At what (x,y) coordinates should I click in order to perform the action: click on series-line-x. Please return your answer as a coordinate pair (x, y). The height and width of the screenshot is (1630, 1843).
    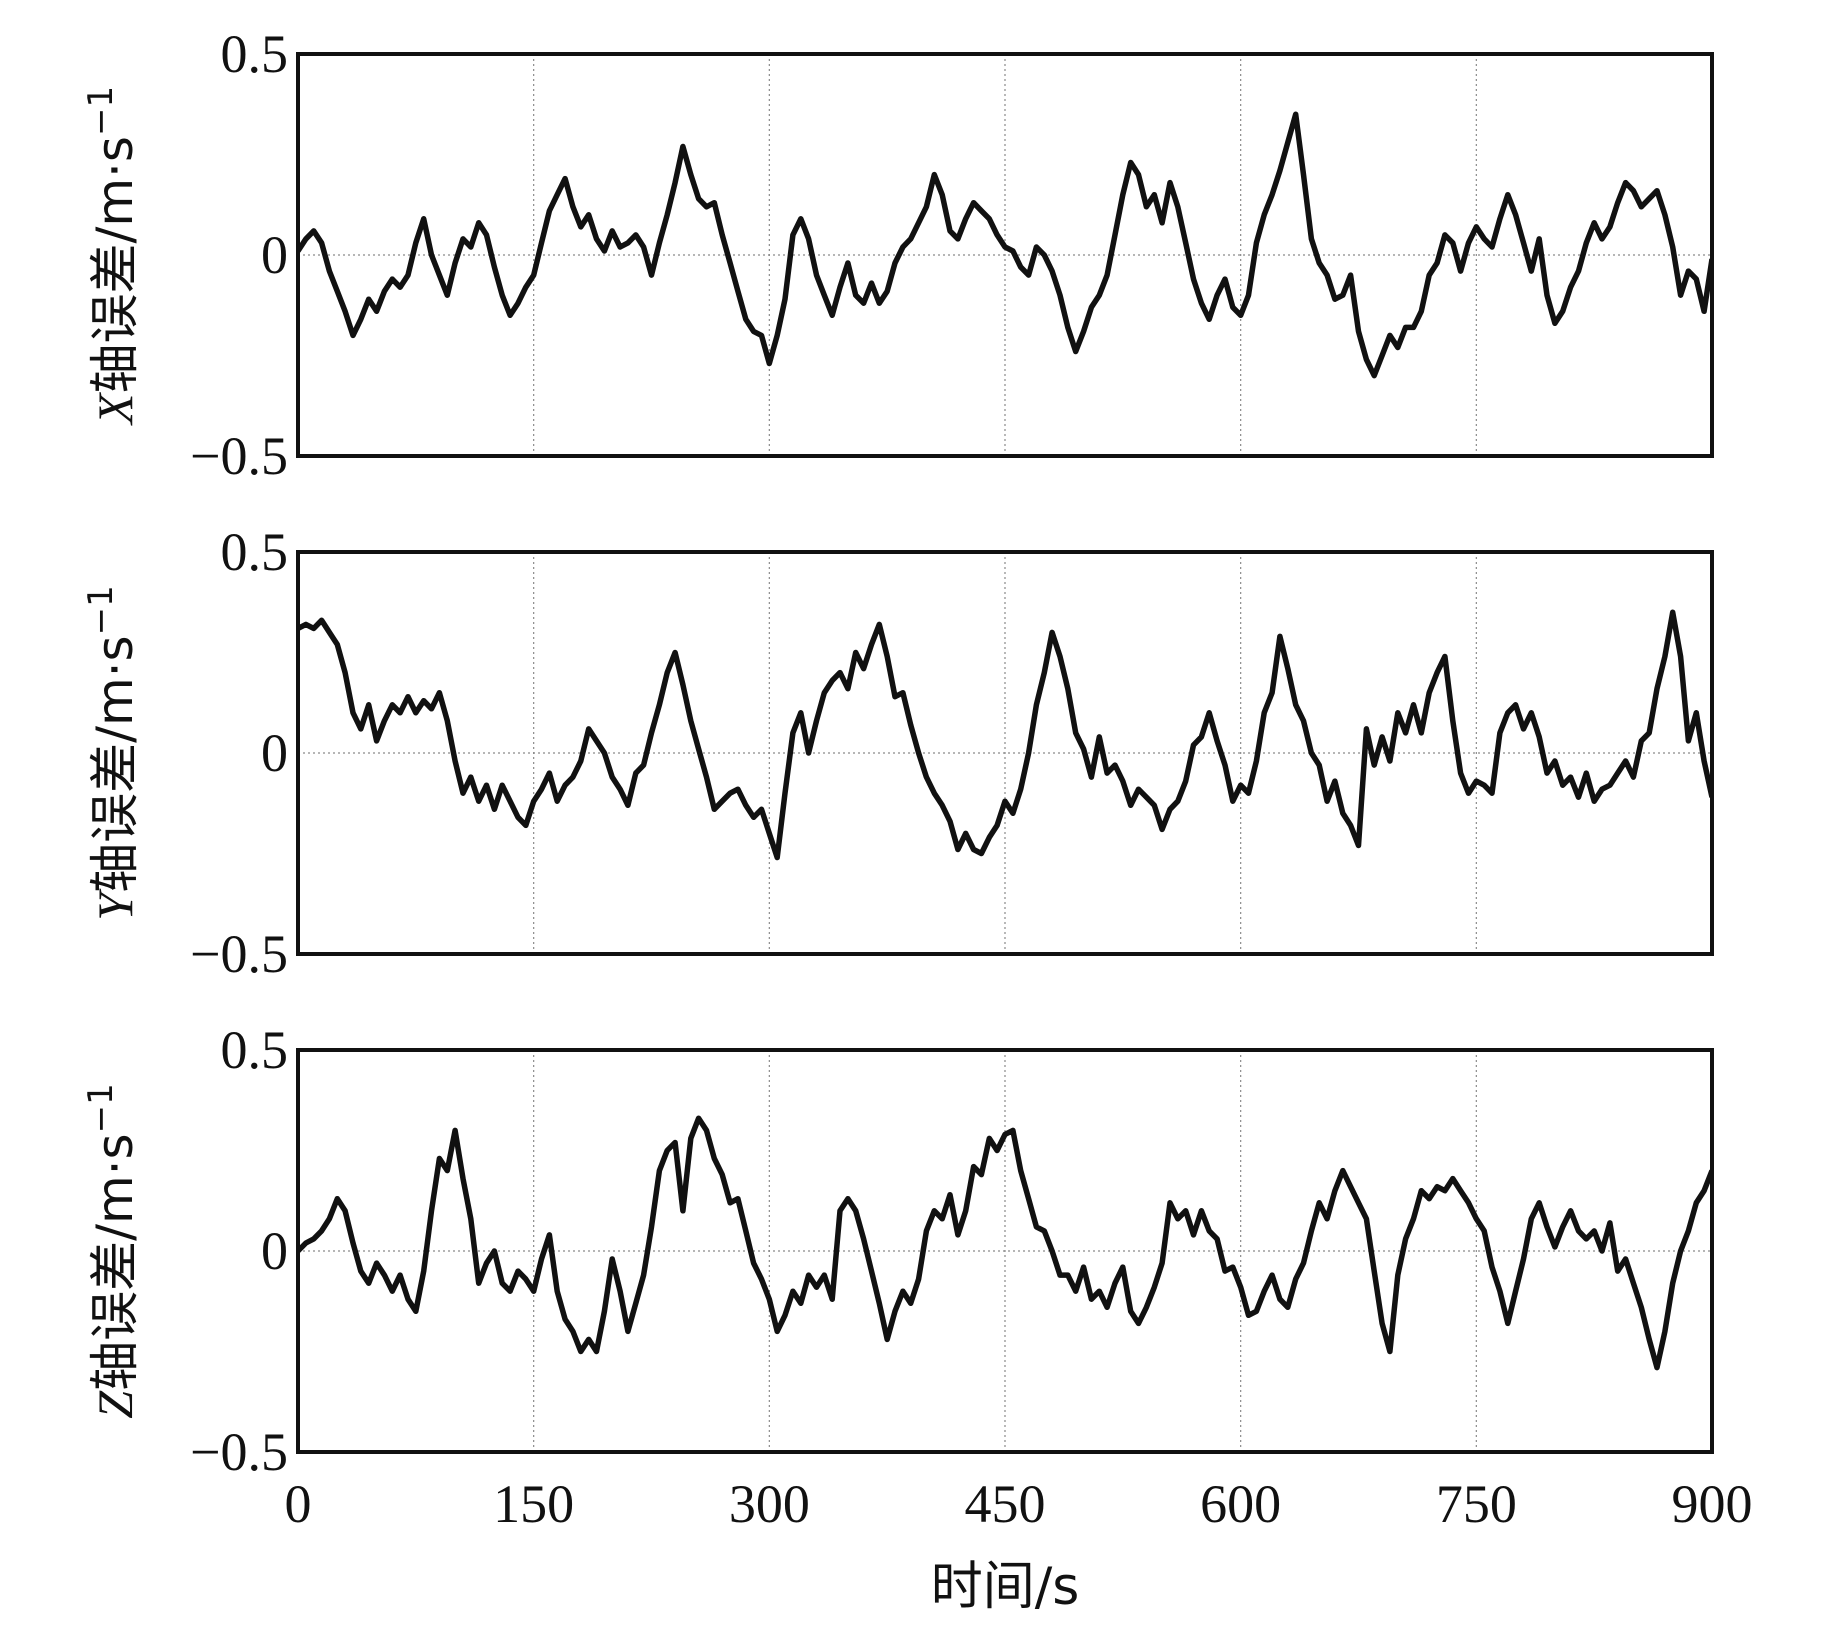
    Looking at the image, I should click on (1005, 245).